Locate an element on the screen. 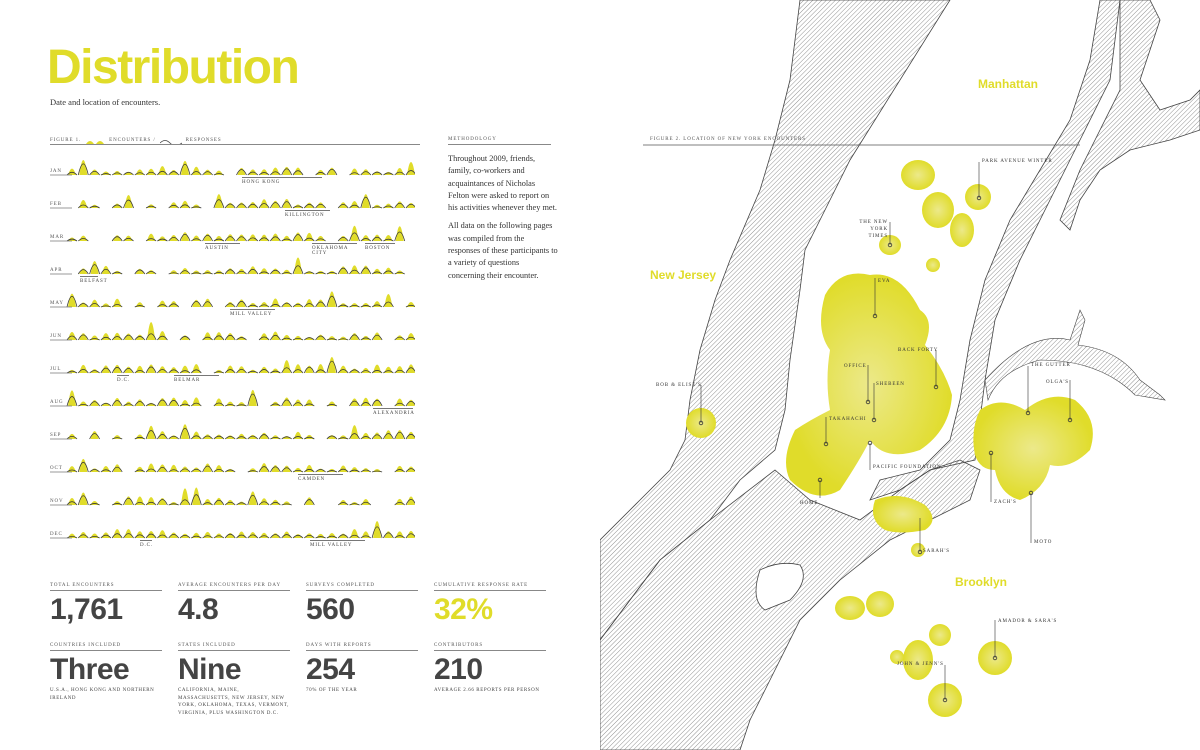 The width and height of the screenshot is (1200, 750). stat-average-per-day: Average Encounters per Day 4.8 is located at coordinates (234, 604).